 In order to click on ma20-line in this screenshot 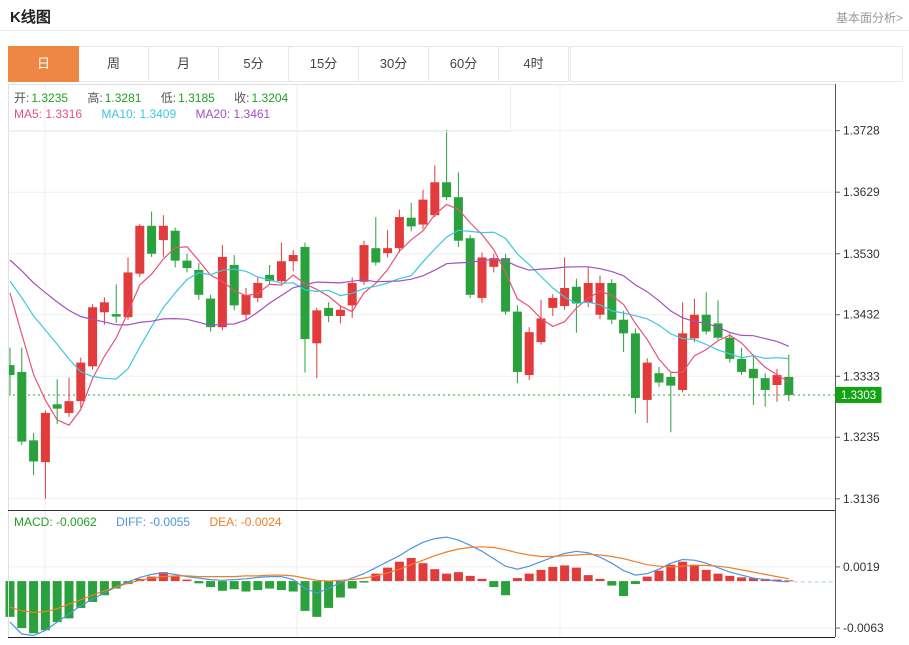, I will do `click(399, 302)`.